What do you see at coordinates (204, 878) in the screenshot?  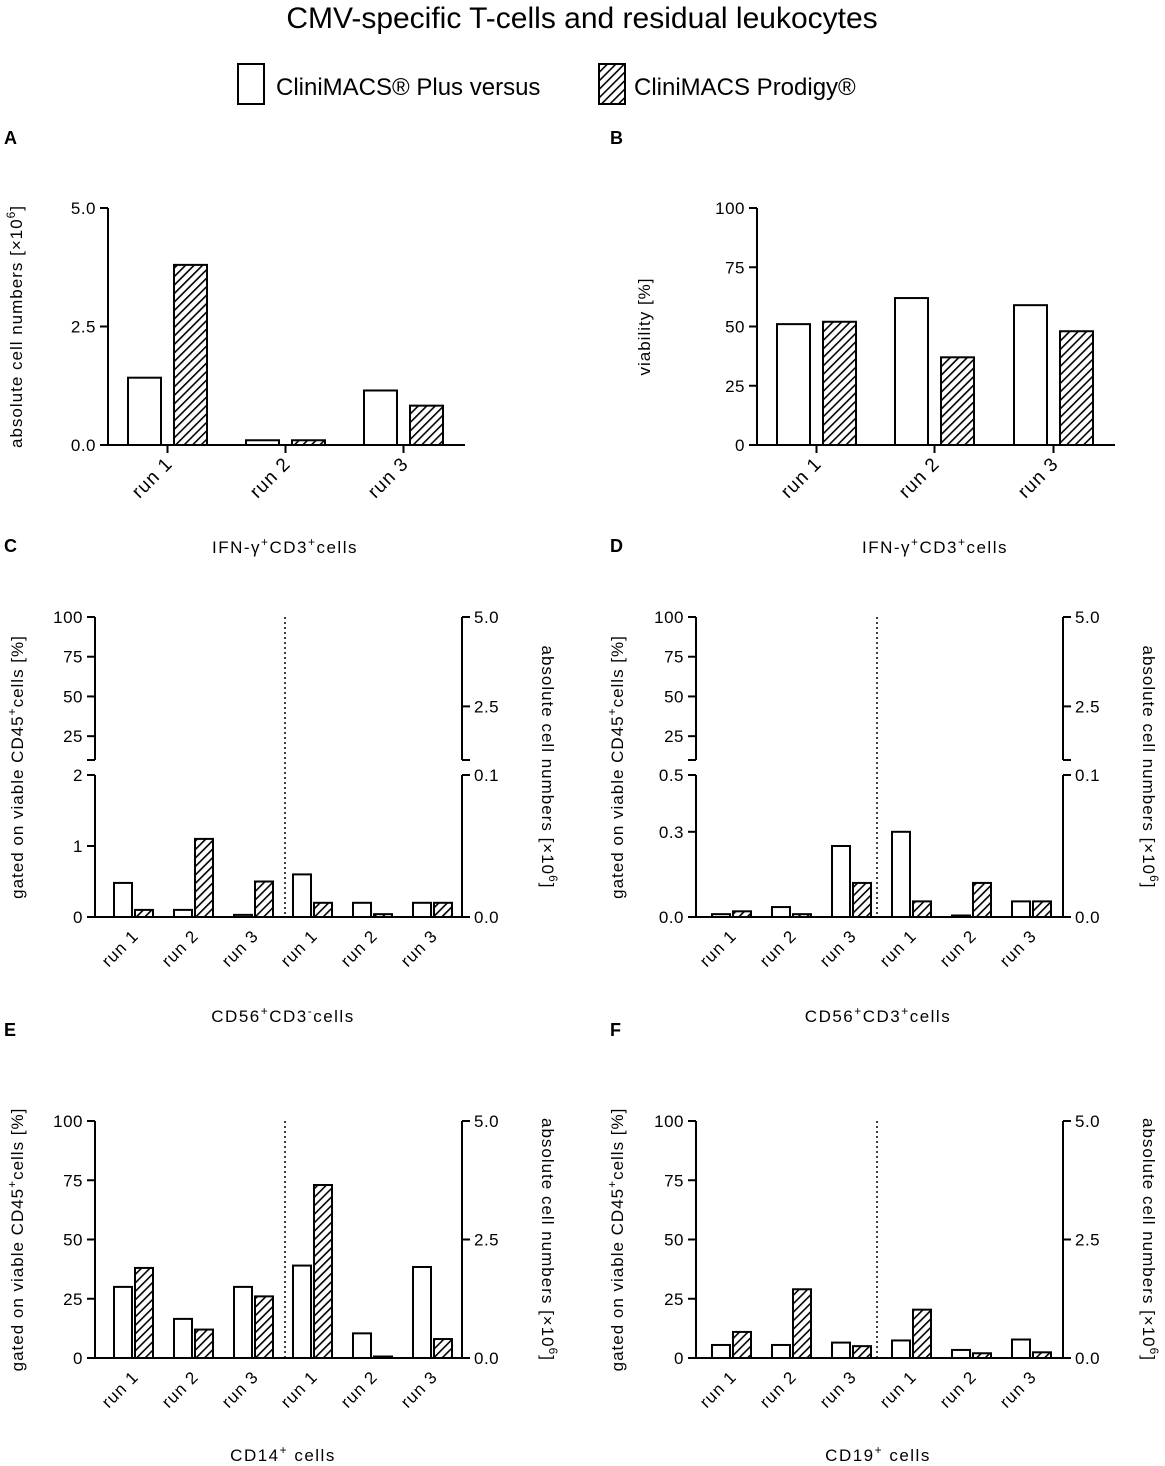 I see `left-bar-prodigy-run2` at bounding box center [204, 878].